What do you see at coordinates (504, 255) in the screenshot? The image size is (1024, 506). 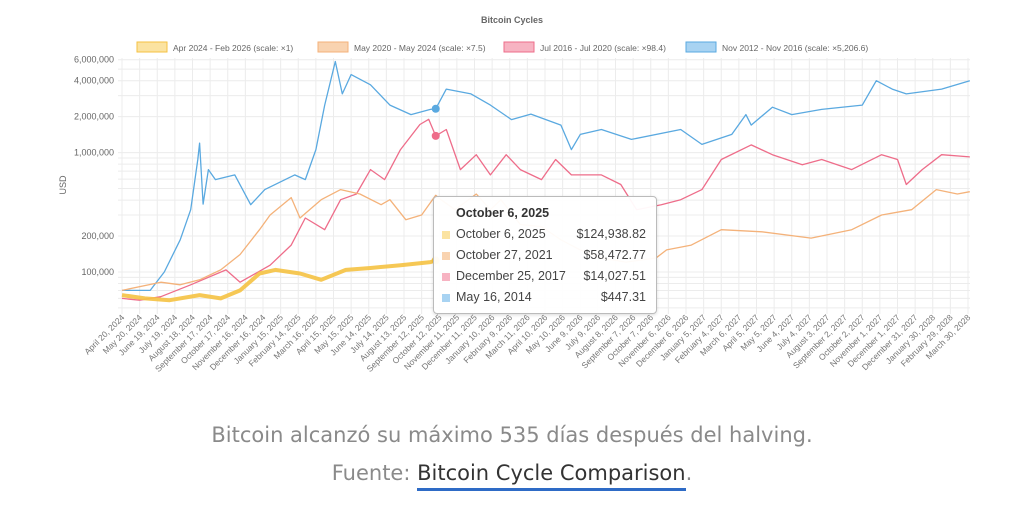 I see `tooltip-row-label: October 27, 2021` at bounding box center [504, 255].